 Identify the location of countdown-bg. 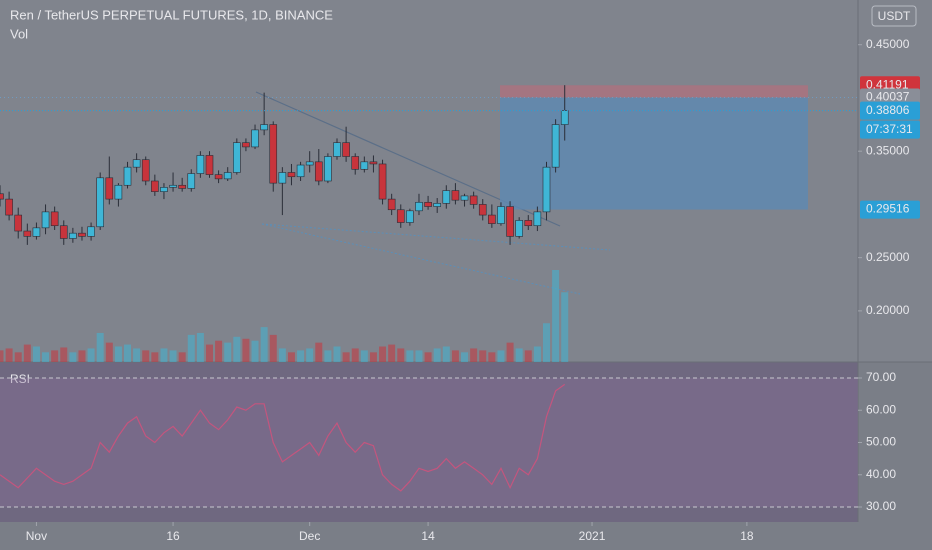
(890, 129).